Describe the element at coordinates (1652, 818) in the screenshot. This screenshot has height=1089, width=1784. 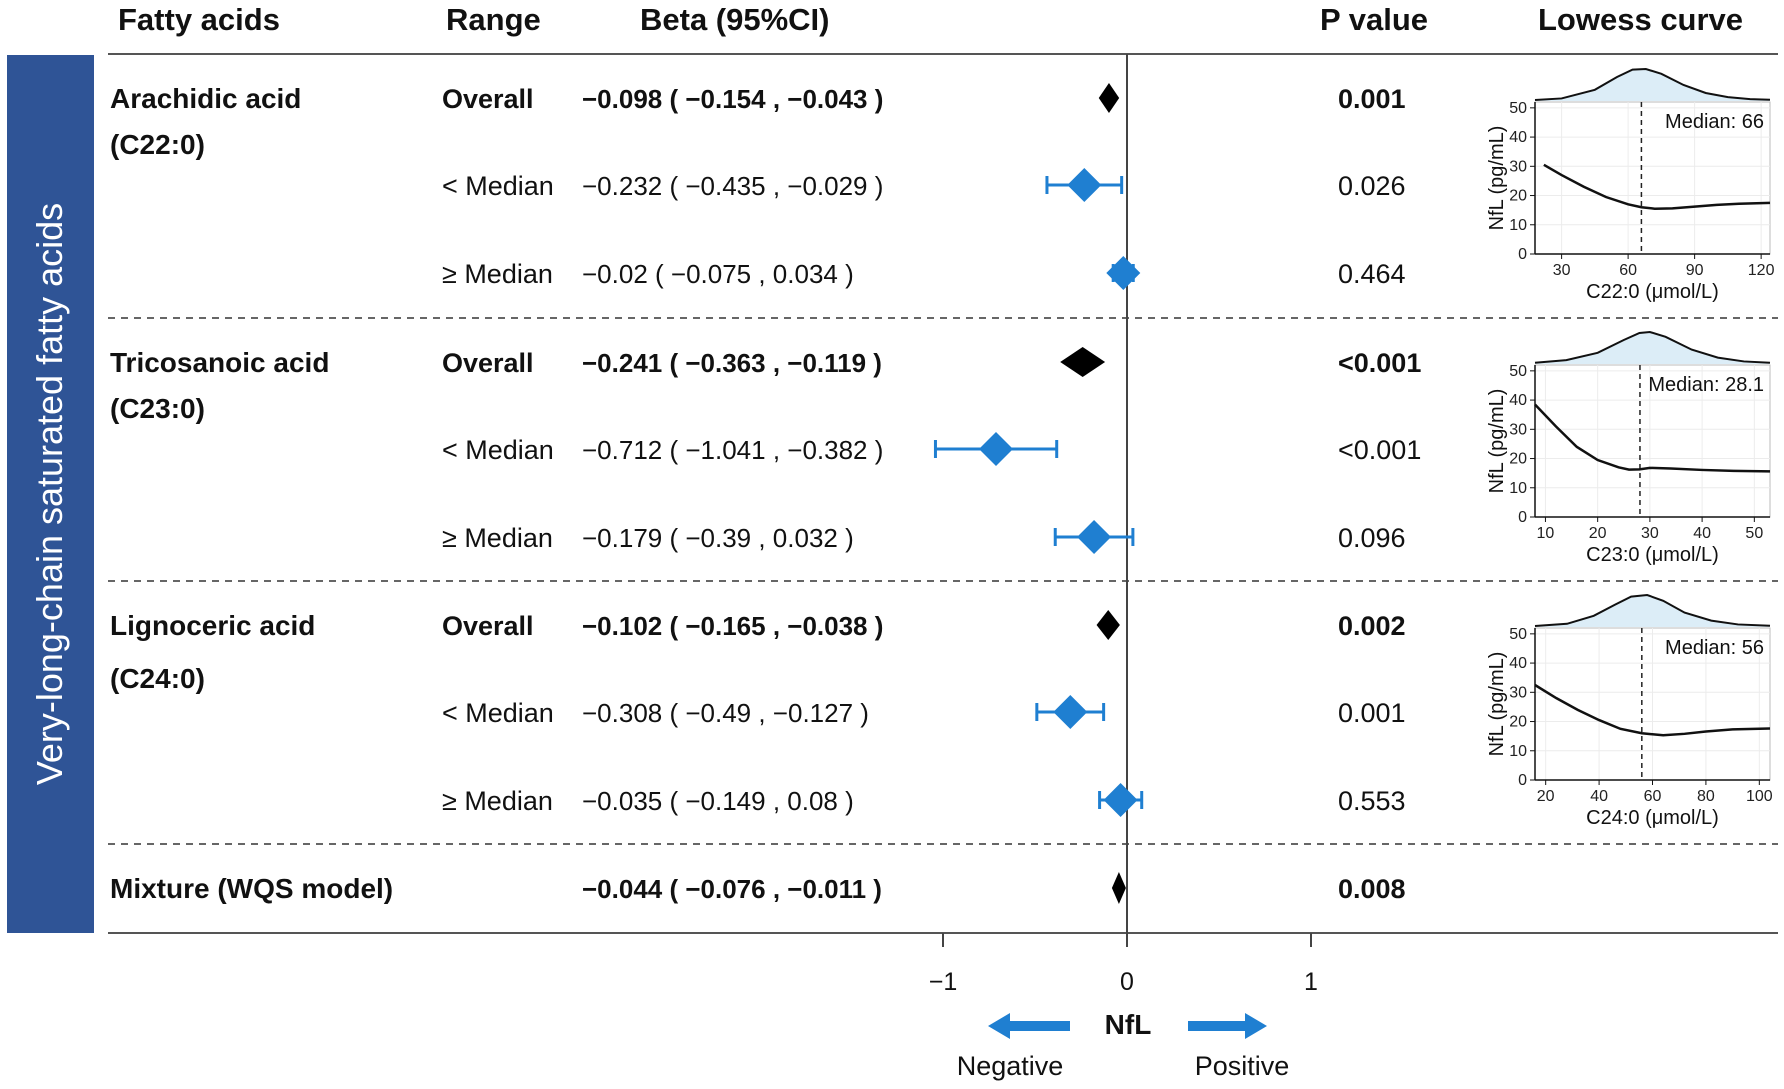
I see `lowess-x-axis-label: C24:0 (μmol/L)` at that location.